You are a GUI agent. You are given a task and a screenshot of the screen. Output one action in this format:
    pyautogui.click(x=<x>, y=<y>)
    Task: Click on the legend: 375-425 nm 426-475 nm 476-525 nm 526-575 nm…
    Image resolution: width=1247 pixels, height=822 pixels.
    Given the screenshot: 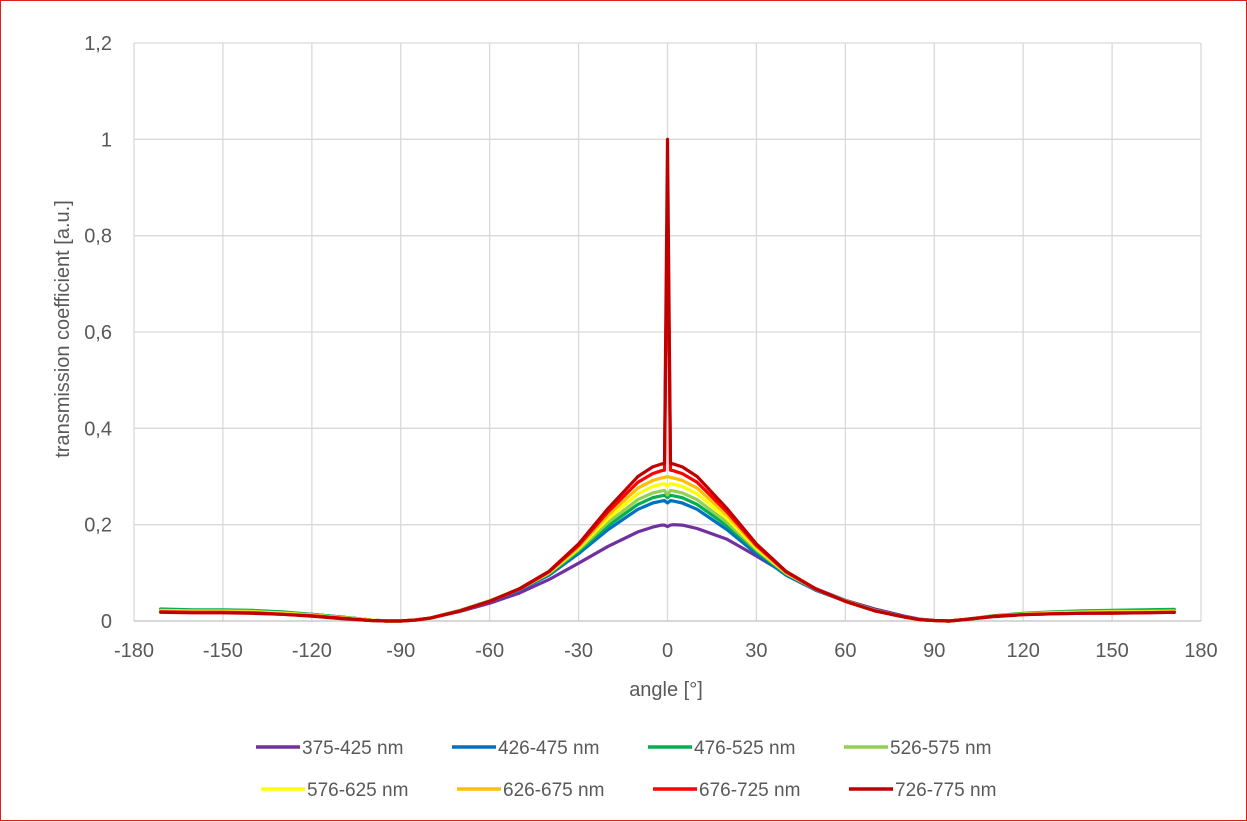 What is the action you would take?
    pyautogui.click(x=626, y=769)
    